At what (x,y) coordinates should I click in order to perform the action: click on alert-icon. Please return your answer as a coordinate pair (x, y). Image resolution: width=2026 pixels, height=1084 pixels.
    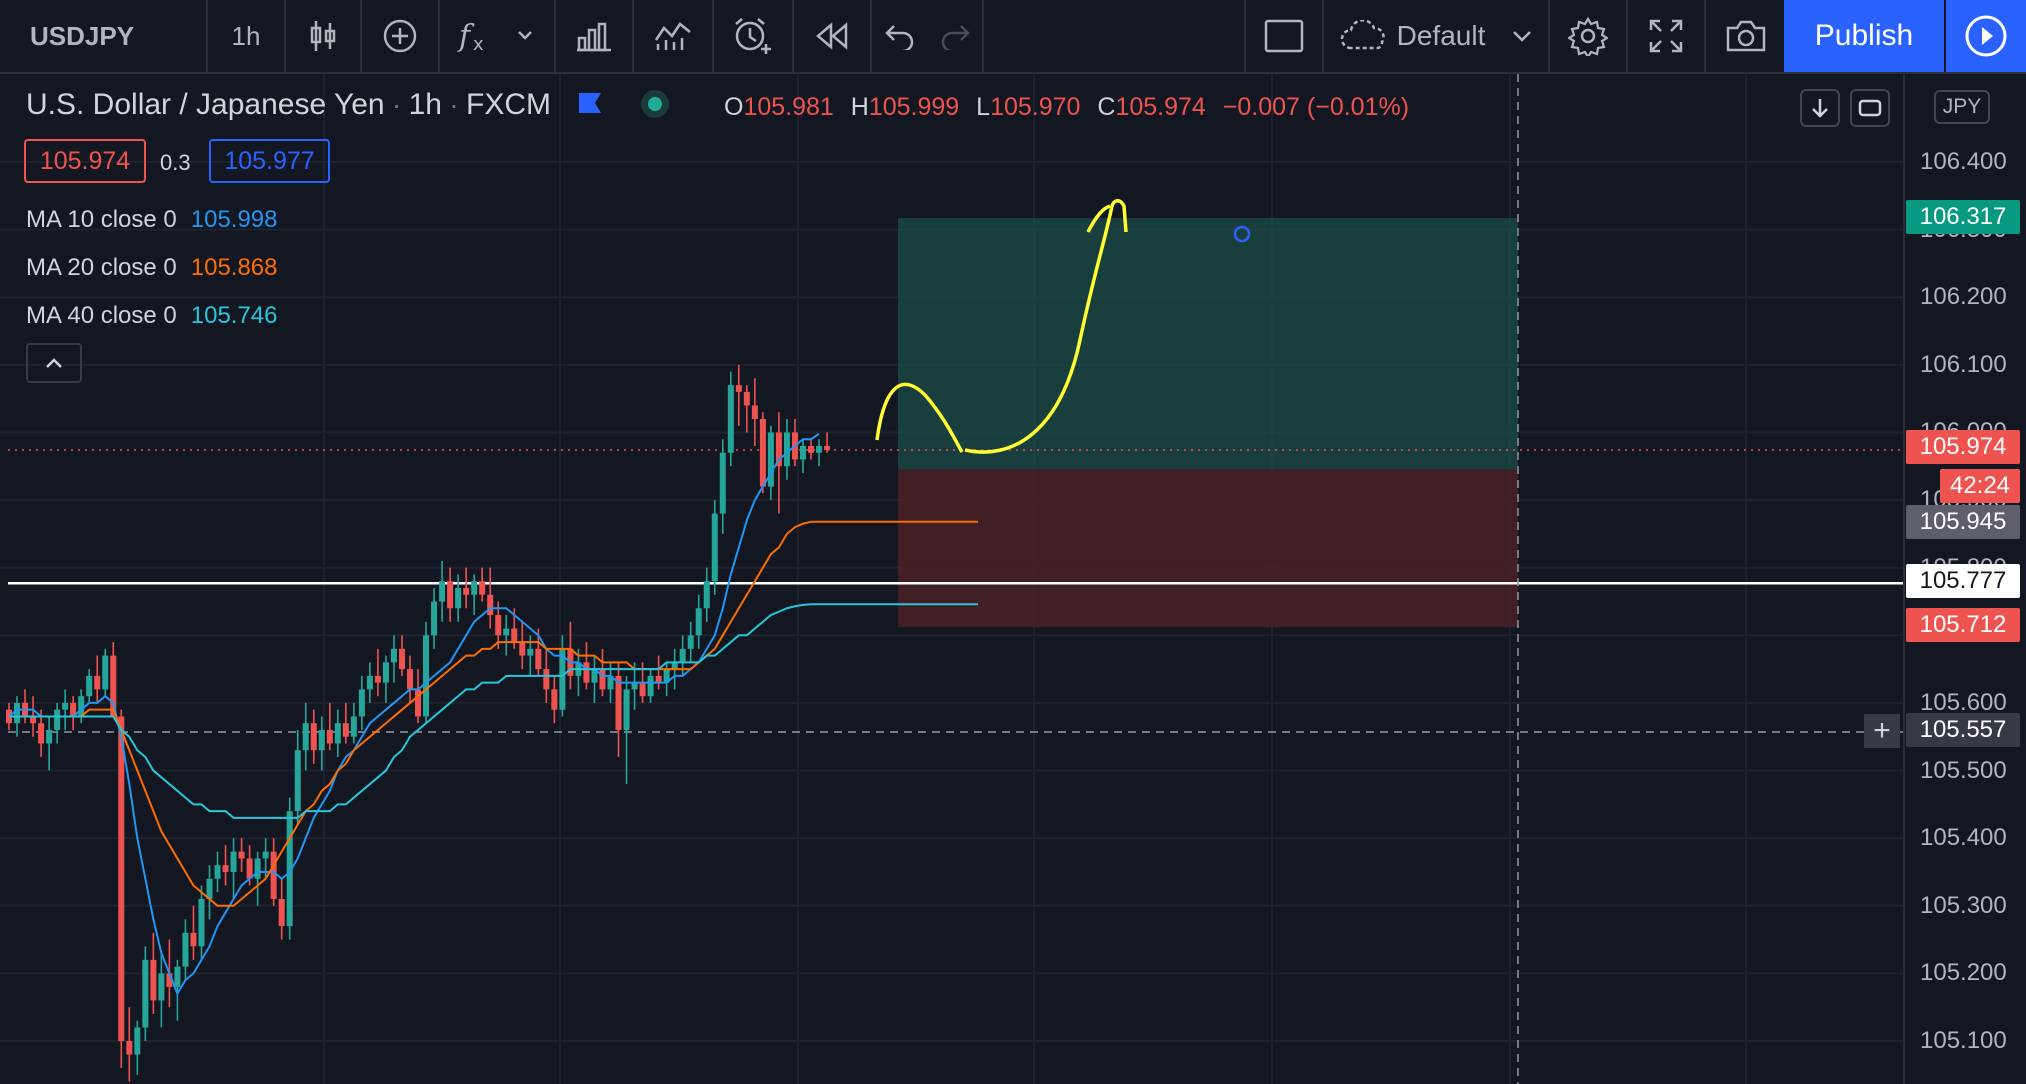
    Looking at the image, I should click on (753, 36).